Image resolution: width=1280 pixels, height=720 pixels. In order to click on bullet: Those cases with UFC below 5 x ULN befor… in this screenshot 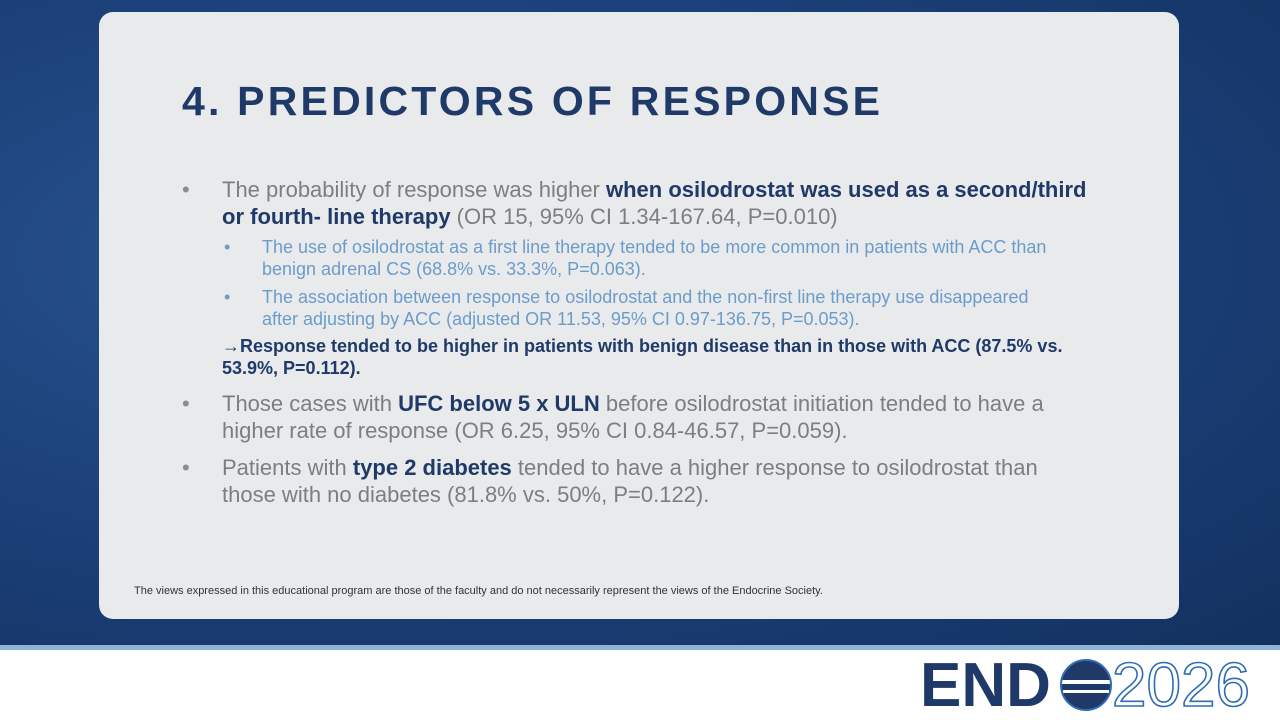, I will do `click(637, 417)`.